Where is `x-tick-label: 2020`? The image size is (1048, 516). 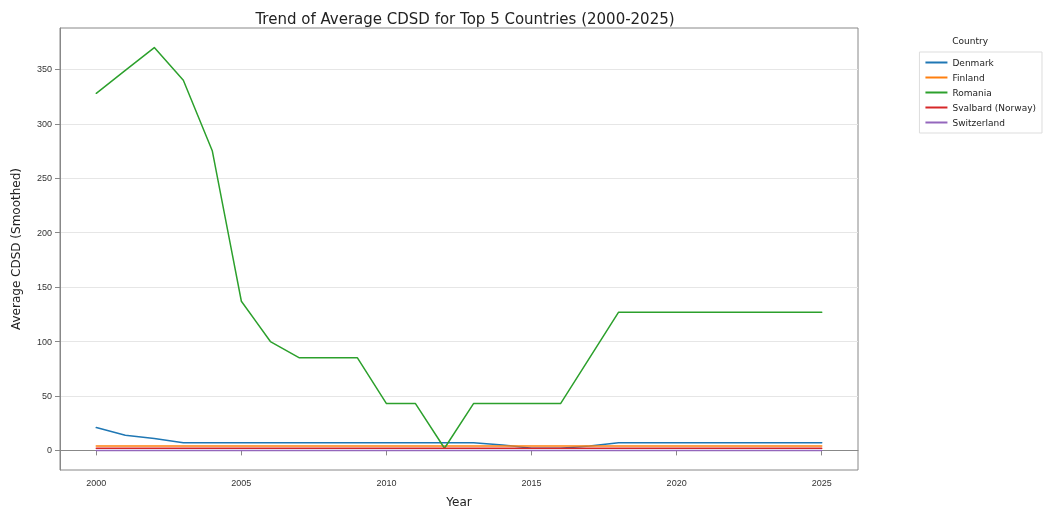
x-tick-label: 2020 is located at coordinates (676, 482).